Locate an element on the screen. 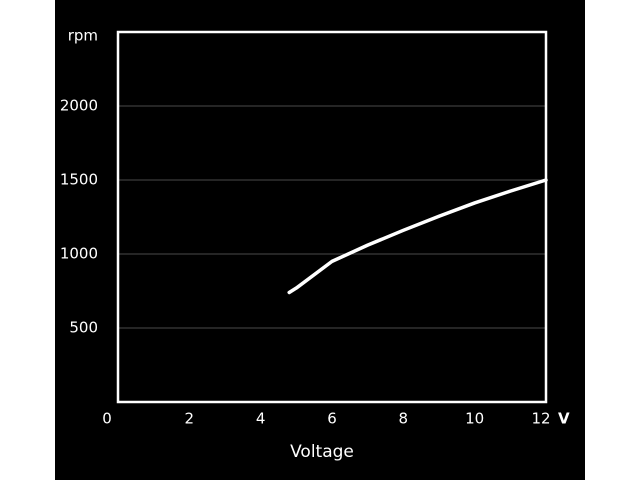 This screenshot has width=640, height=480. y-axis-label: rpm is located at coordinates (83, 36).